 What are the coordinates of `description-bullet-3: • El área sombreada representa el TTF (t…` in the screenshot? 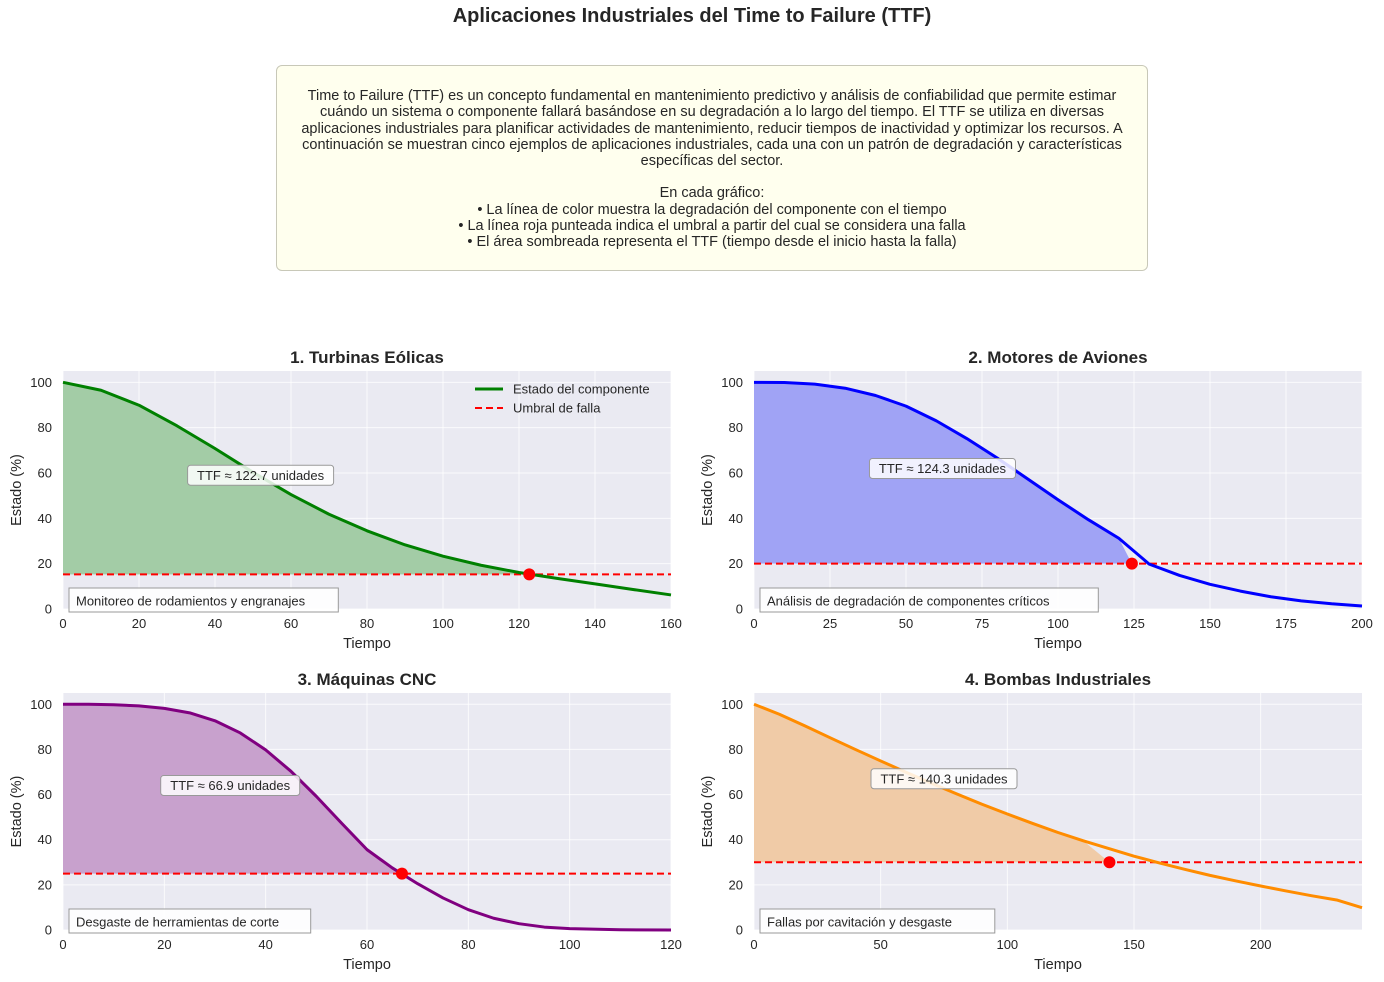 It's located at (712, 242).